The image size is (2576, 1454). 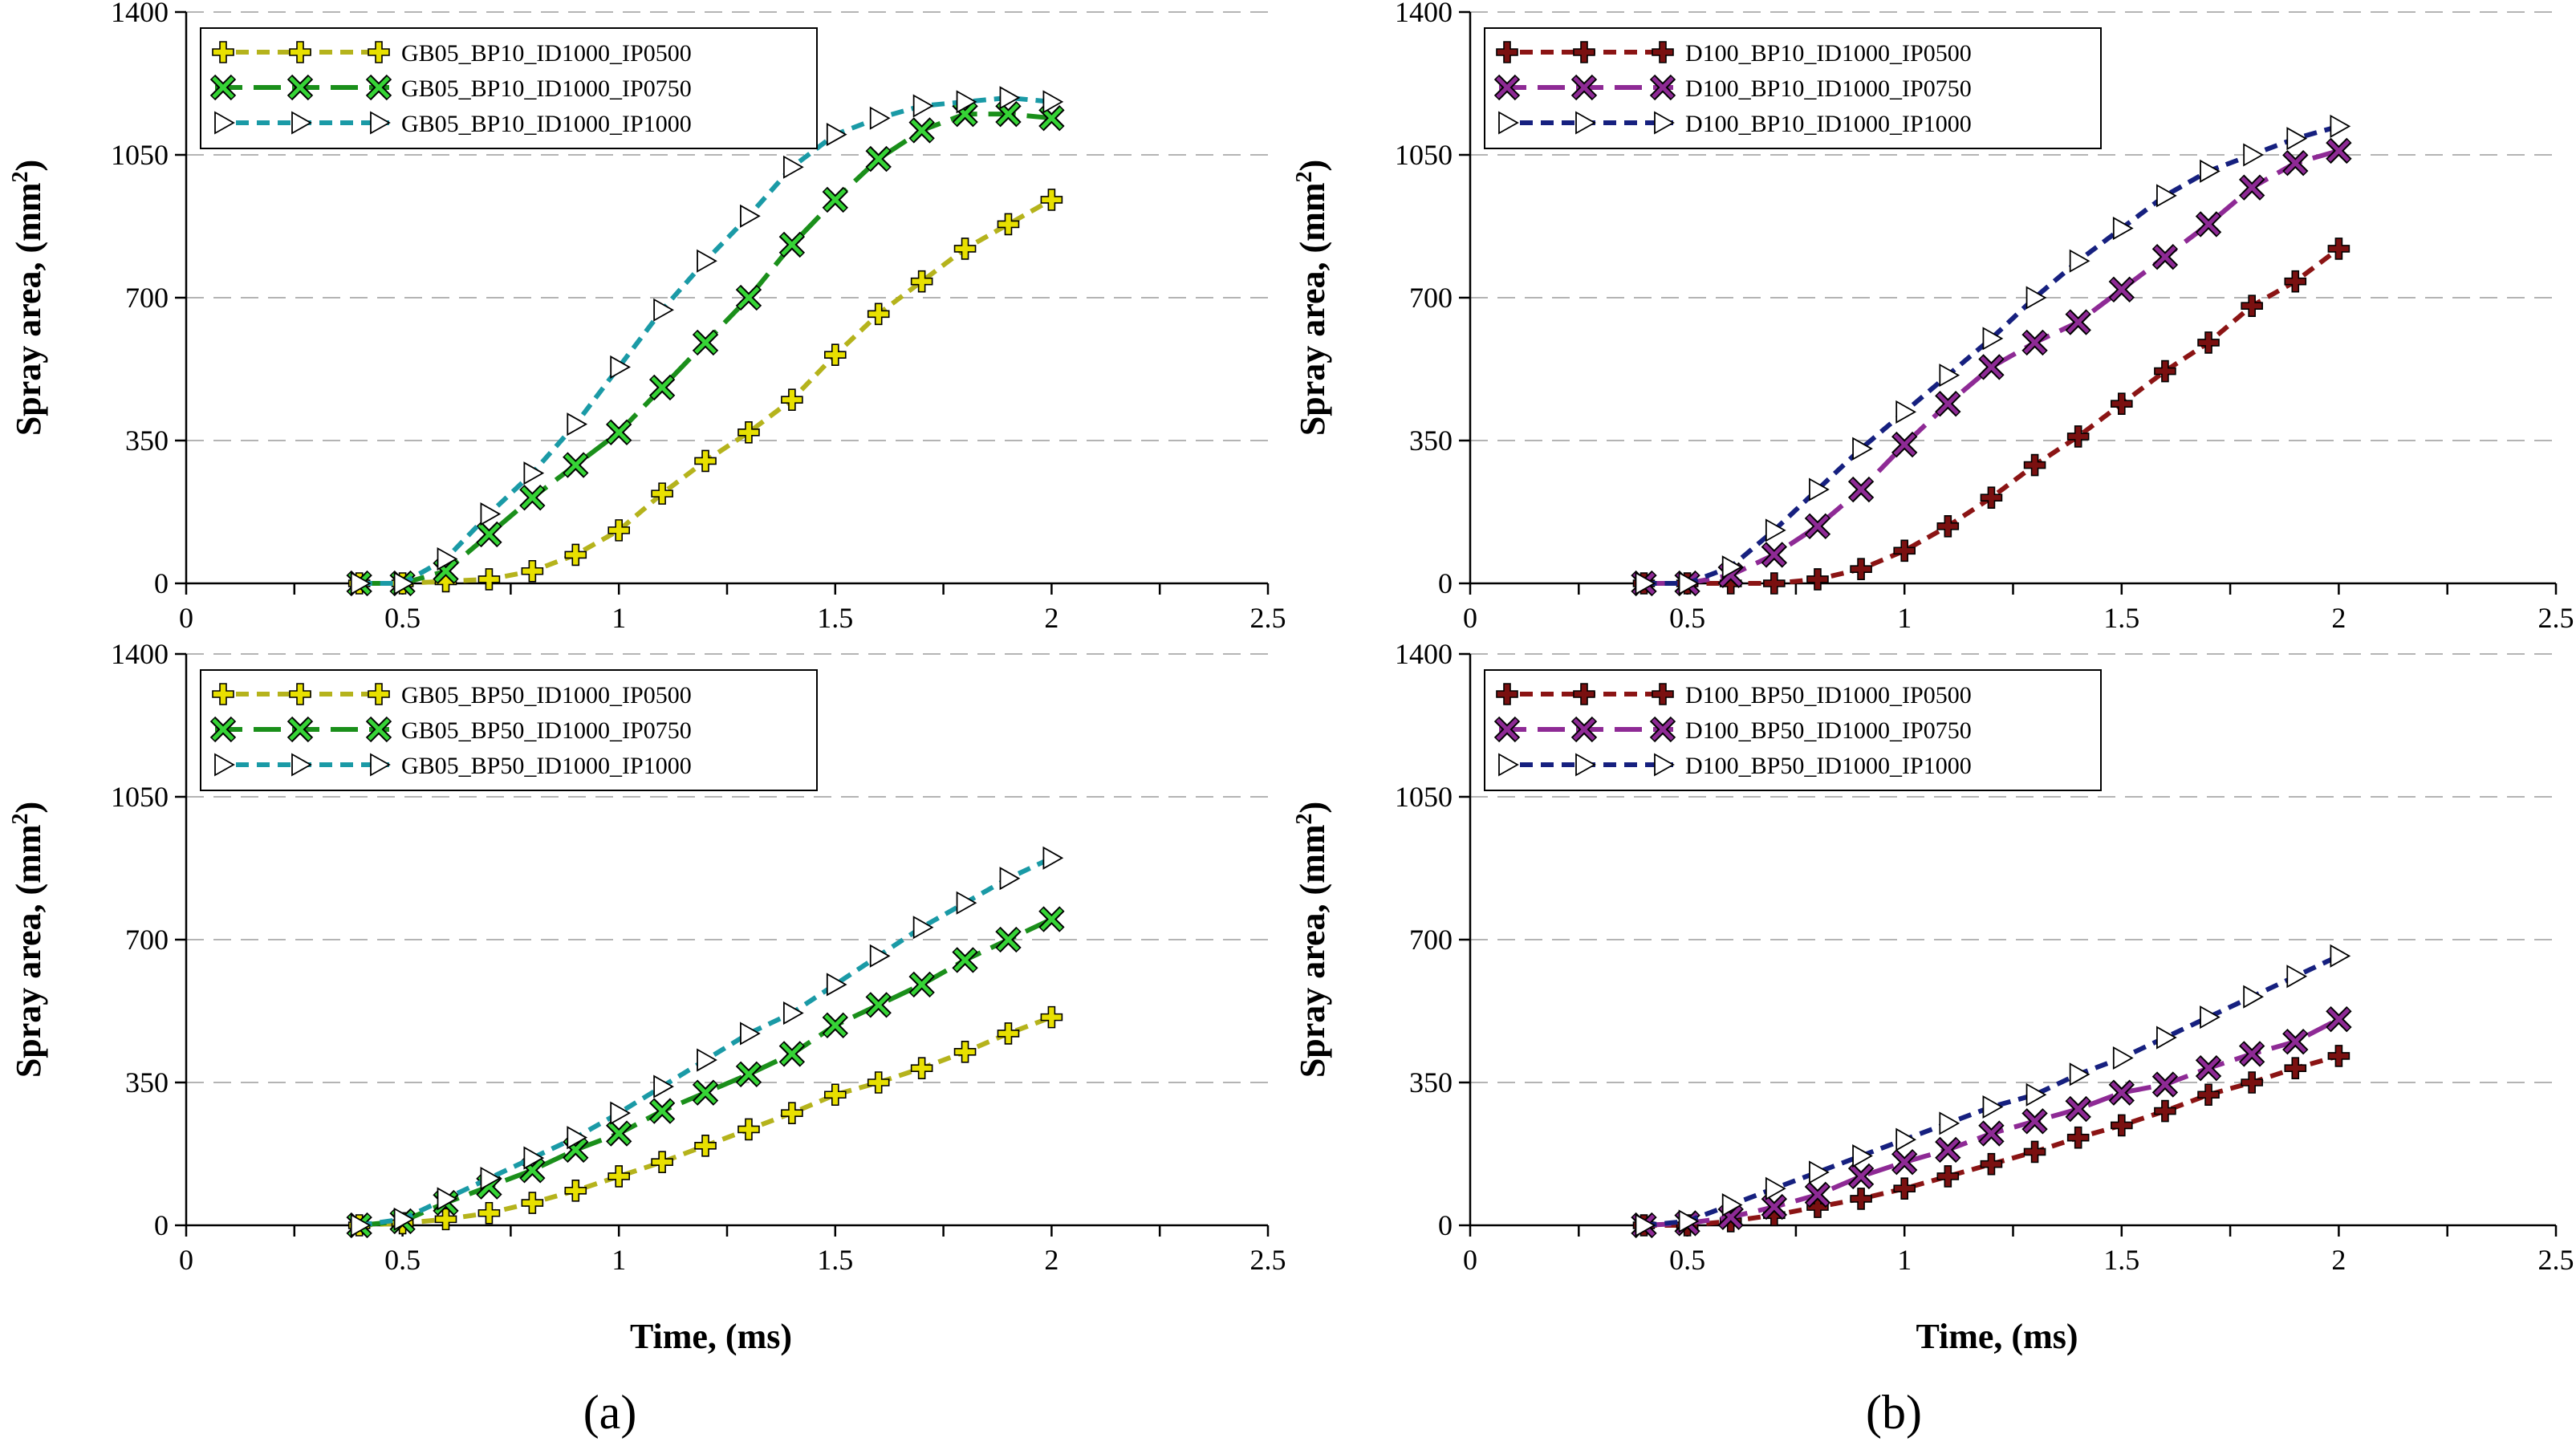 I want to click on series-D100_BP10_ID1000_IP0750, so click(x=1991, y=367).